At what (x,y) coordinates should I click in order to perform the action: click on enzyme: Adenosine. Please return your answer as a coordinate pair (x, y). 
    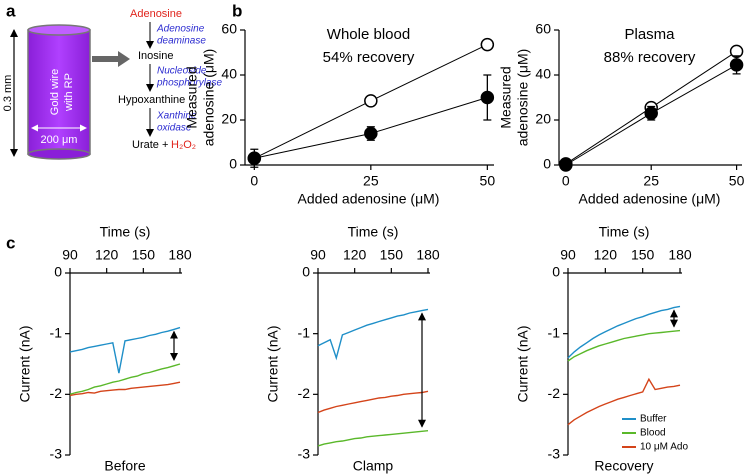
    Looking at the image, I should click on (180, 29).